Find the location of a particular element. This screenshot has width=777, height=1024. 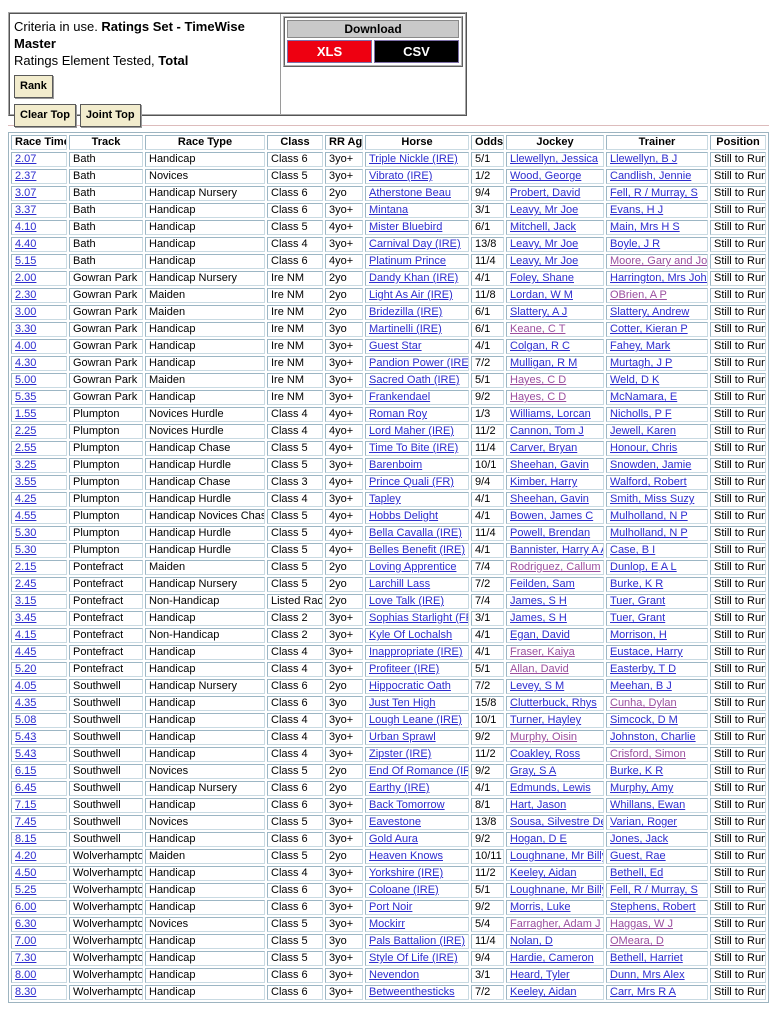

horse-link: Eavestone is located at coordinates (395, 822).